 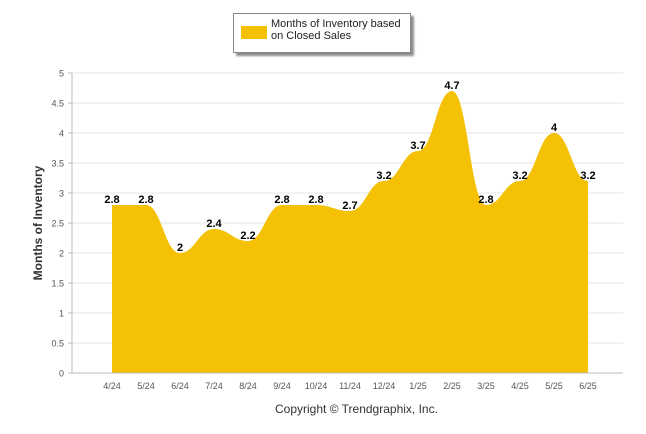 I want to click on x-tick-label: 7/24, so click(x=214, y=386).